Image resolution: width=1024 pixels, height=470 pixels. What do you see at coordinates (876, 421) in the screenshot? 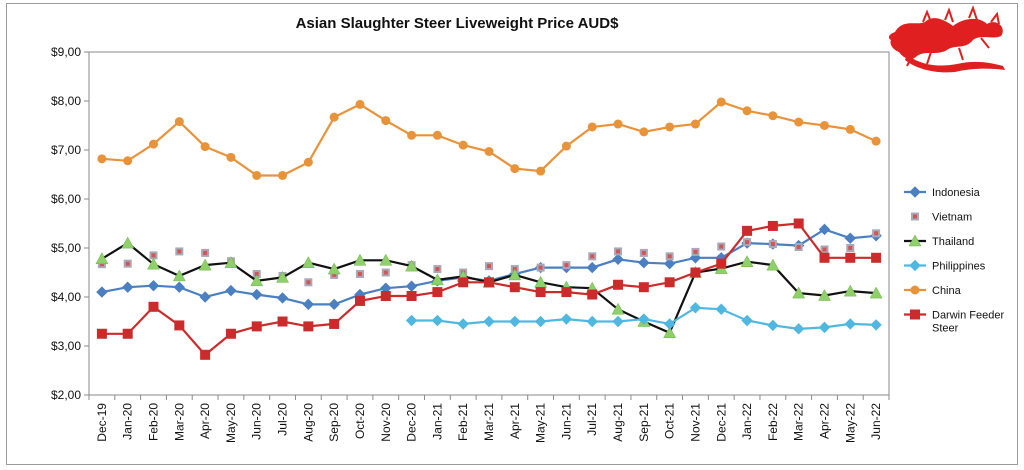
I see `x-tick-label: Jun-22` at bounding box center [876, 421].